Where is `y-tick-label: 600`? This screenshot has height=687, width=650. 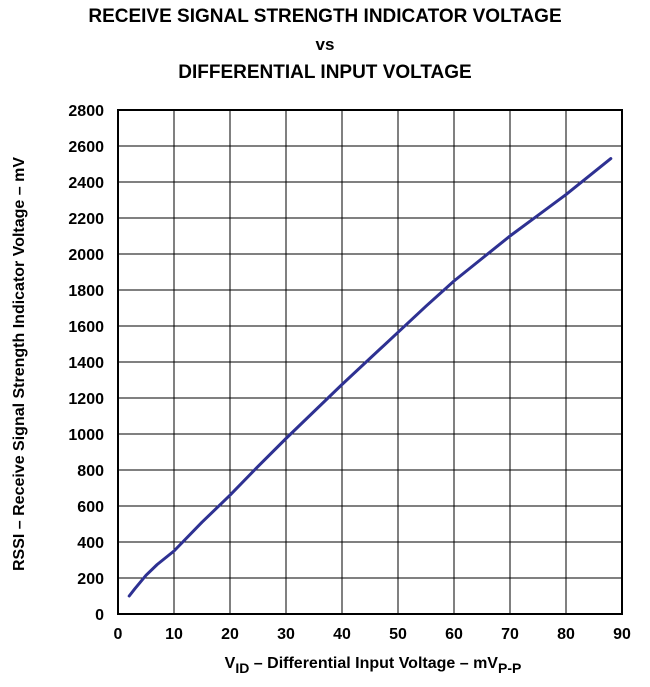
y-tick-label: 600 is located at coordinates (90, 507).